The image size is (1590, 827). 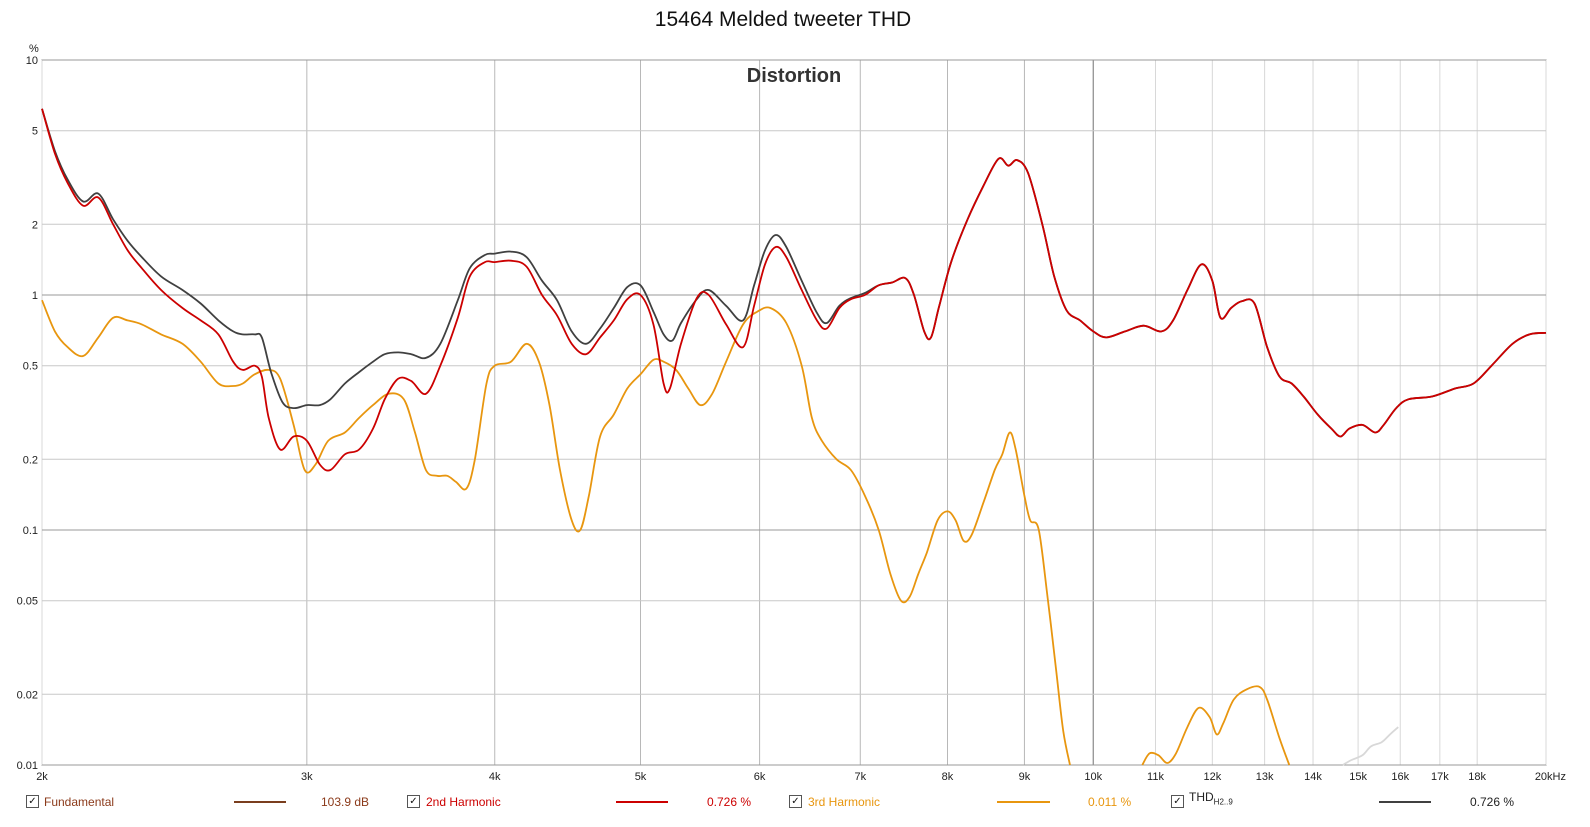 I want to click on legend-item-thd: ✓ THDH2..9 0.726 %, so click(x=1366, y=800).